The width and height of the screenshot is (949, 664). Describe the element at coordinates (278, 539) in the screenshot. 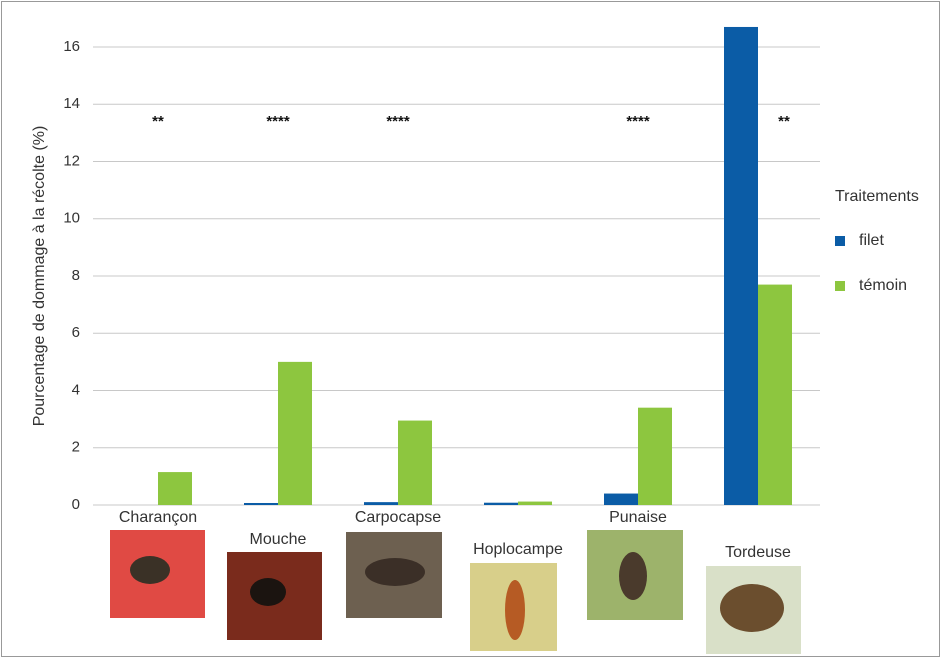

I see `x-tick-label: Mouche` at that location.